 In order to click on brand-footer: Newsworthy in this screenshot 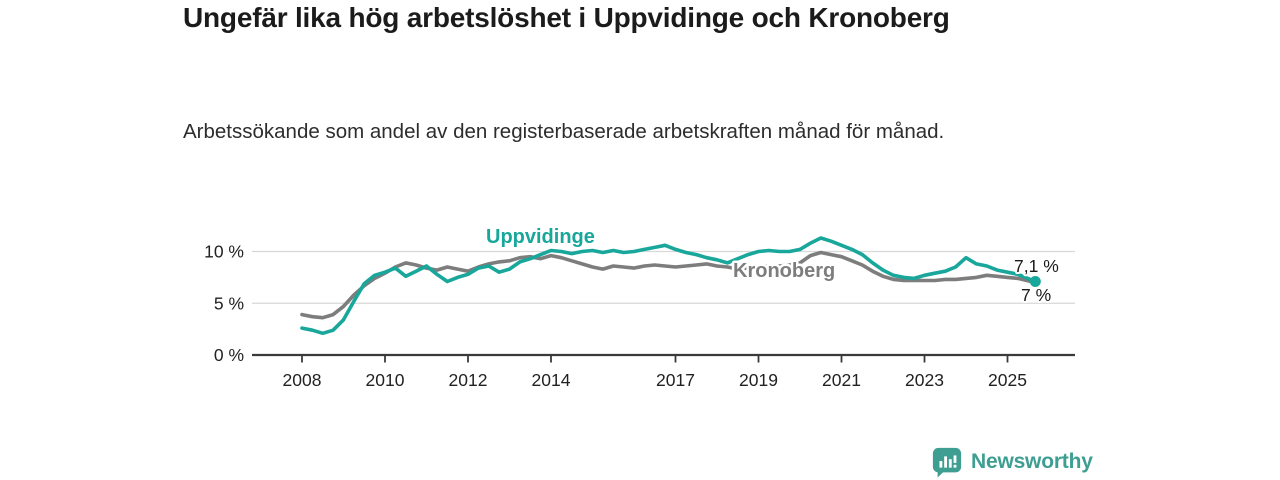, I will do `click(1012, 462)`.